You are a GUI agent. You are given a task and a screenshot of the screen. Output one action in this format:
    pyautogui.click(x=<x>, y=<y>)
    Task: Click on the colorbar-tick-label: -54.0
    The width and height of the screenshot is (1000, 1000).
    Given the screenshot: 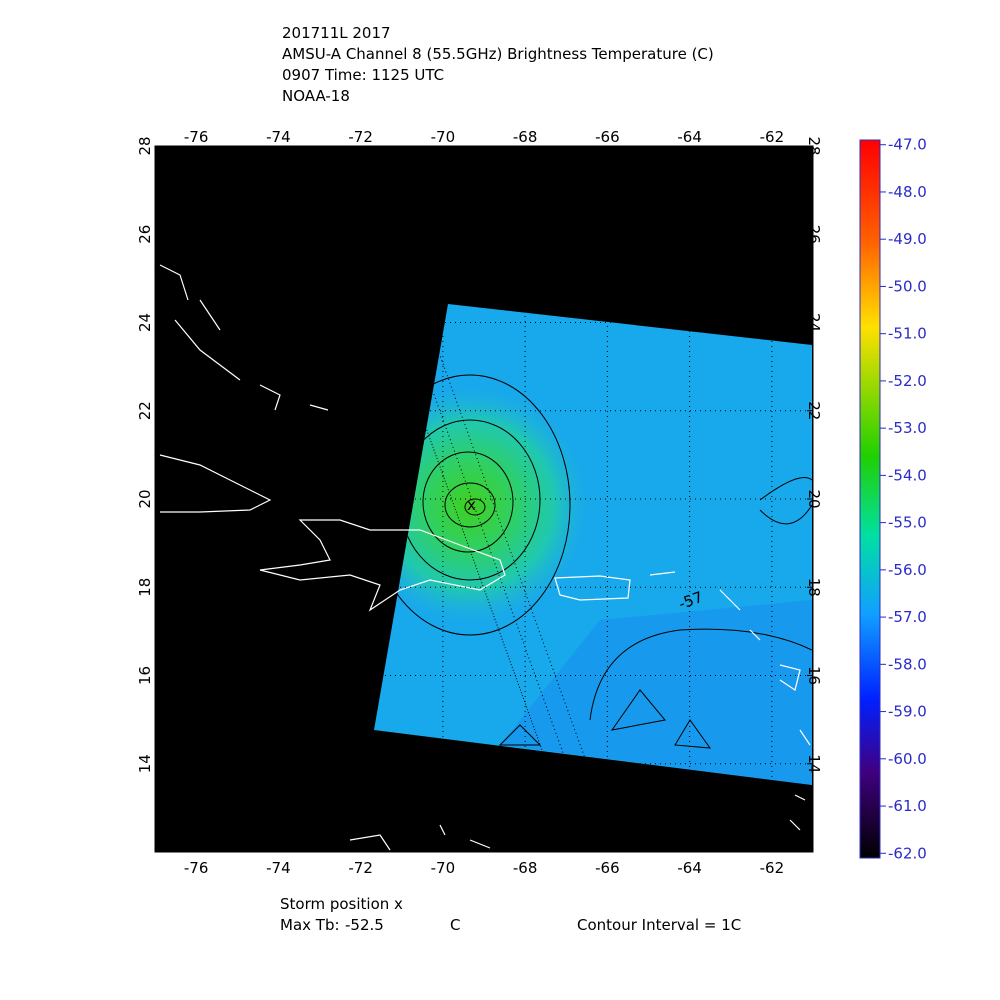 What is the action you would take?
    pyautogui.click(x=907, y=475)
    